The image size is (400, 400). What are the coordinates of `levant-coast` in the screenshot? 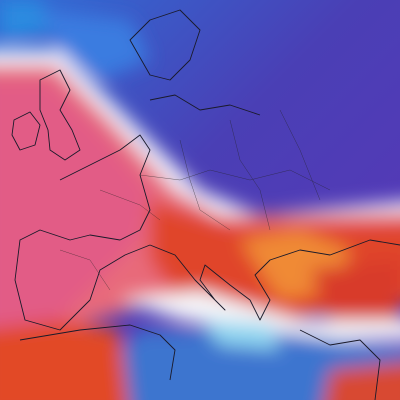 It's located at (340, 364).